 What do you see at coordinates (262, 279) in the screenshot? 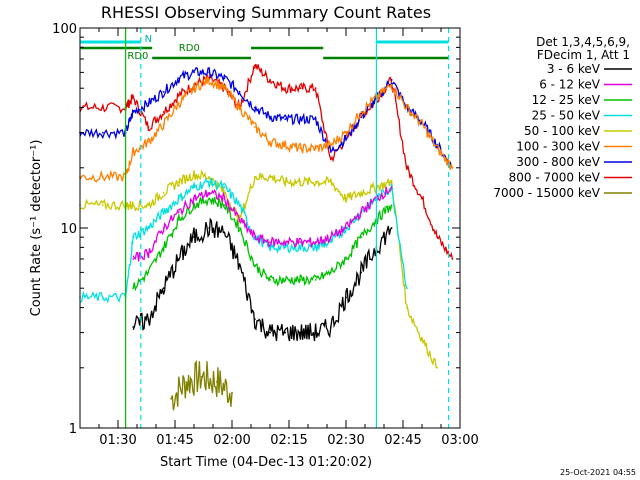
I see `series-3-6-kev` at bounding box center [262, 279].